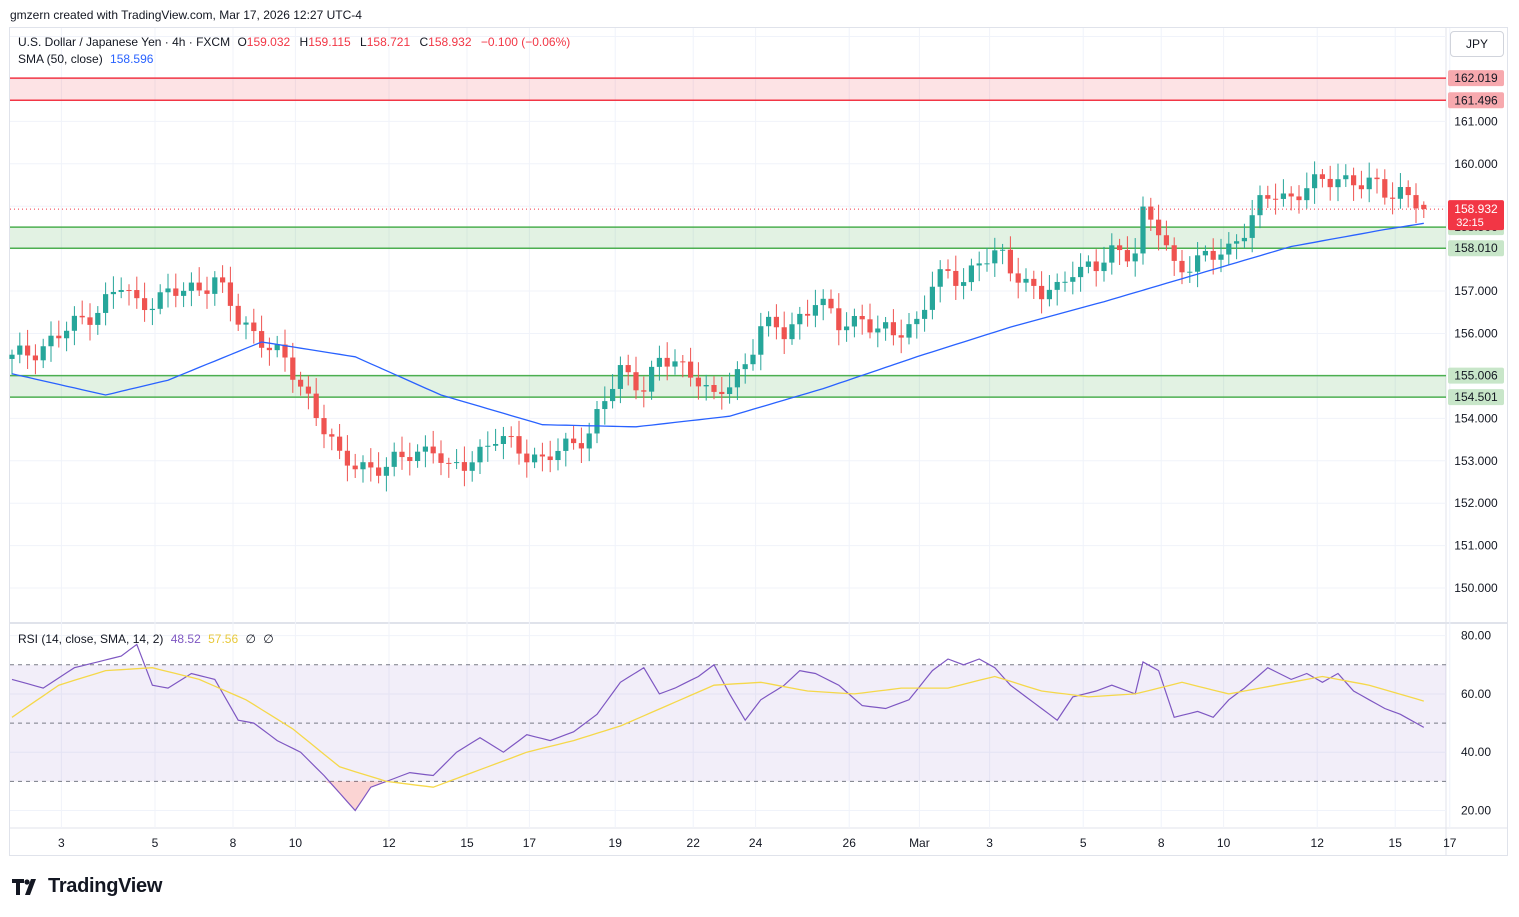 This screenshot has height=917, width=1519. Describe the element at coordinates (24, 886) in the screenshot. I see `tradingview-logo-icon` at that location.